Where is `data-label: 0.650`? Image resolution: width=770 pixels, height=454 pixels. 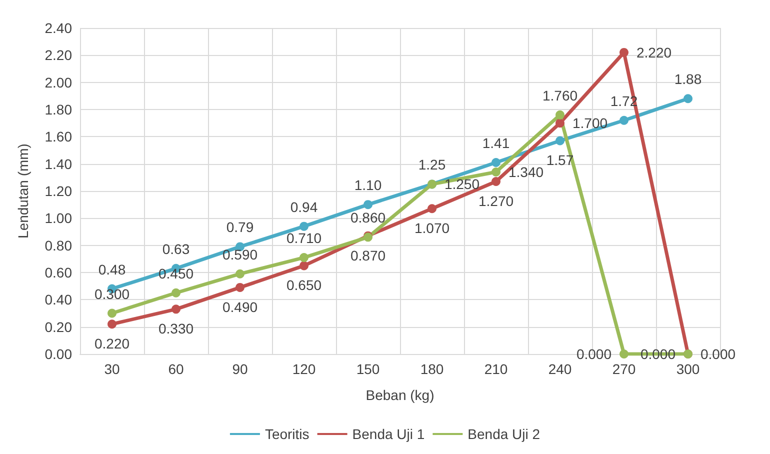 data-label: 0.650 is located at coordinates (304, 285).